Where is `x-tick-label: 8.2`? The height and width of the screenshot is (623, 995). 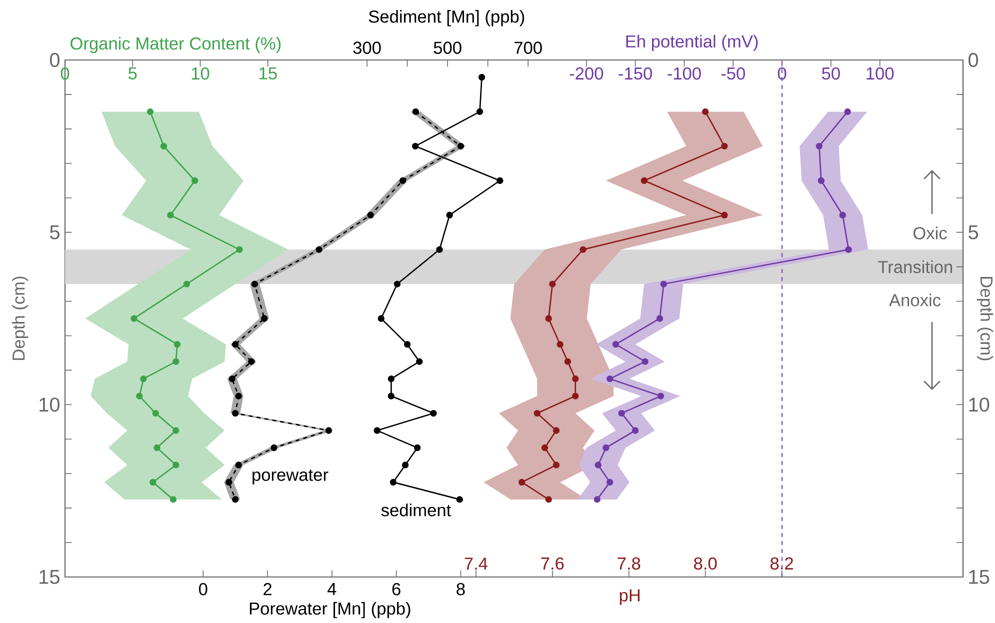
x-tick-label: 8.2 is located at coordinates (781, 563).